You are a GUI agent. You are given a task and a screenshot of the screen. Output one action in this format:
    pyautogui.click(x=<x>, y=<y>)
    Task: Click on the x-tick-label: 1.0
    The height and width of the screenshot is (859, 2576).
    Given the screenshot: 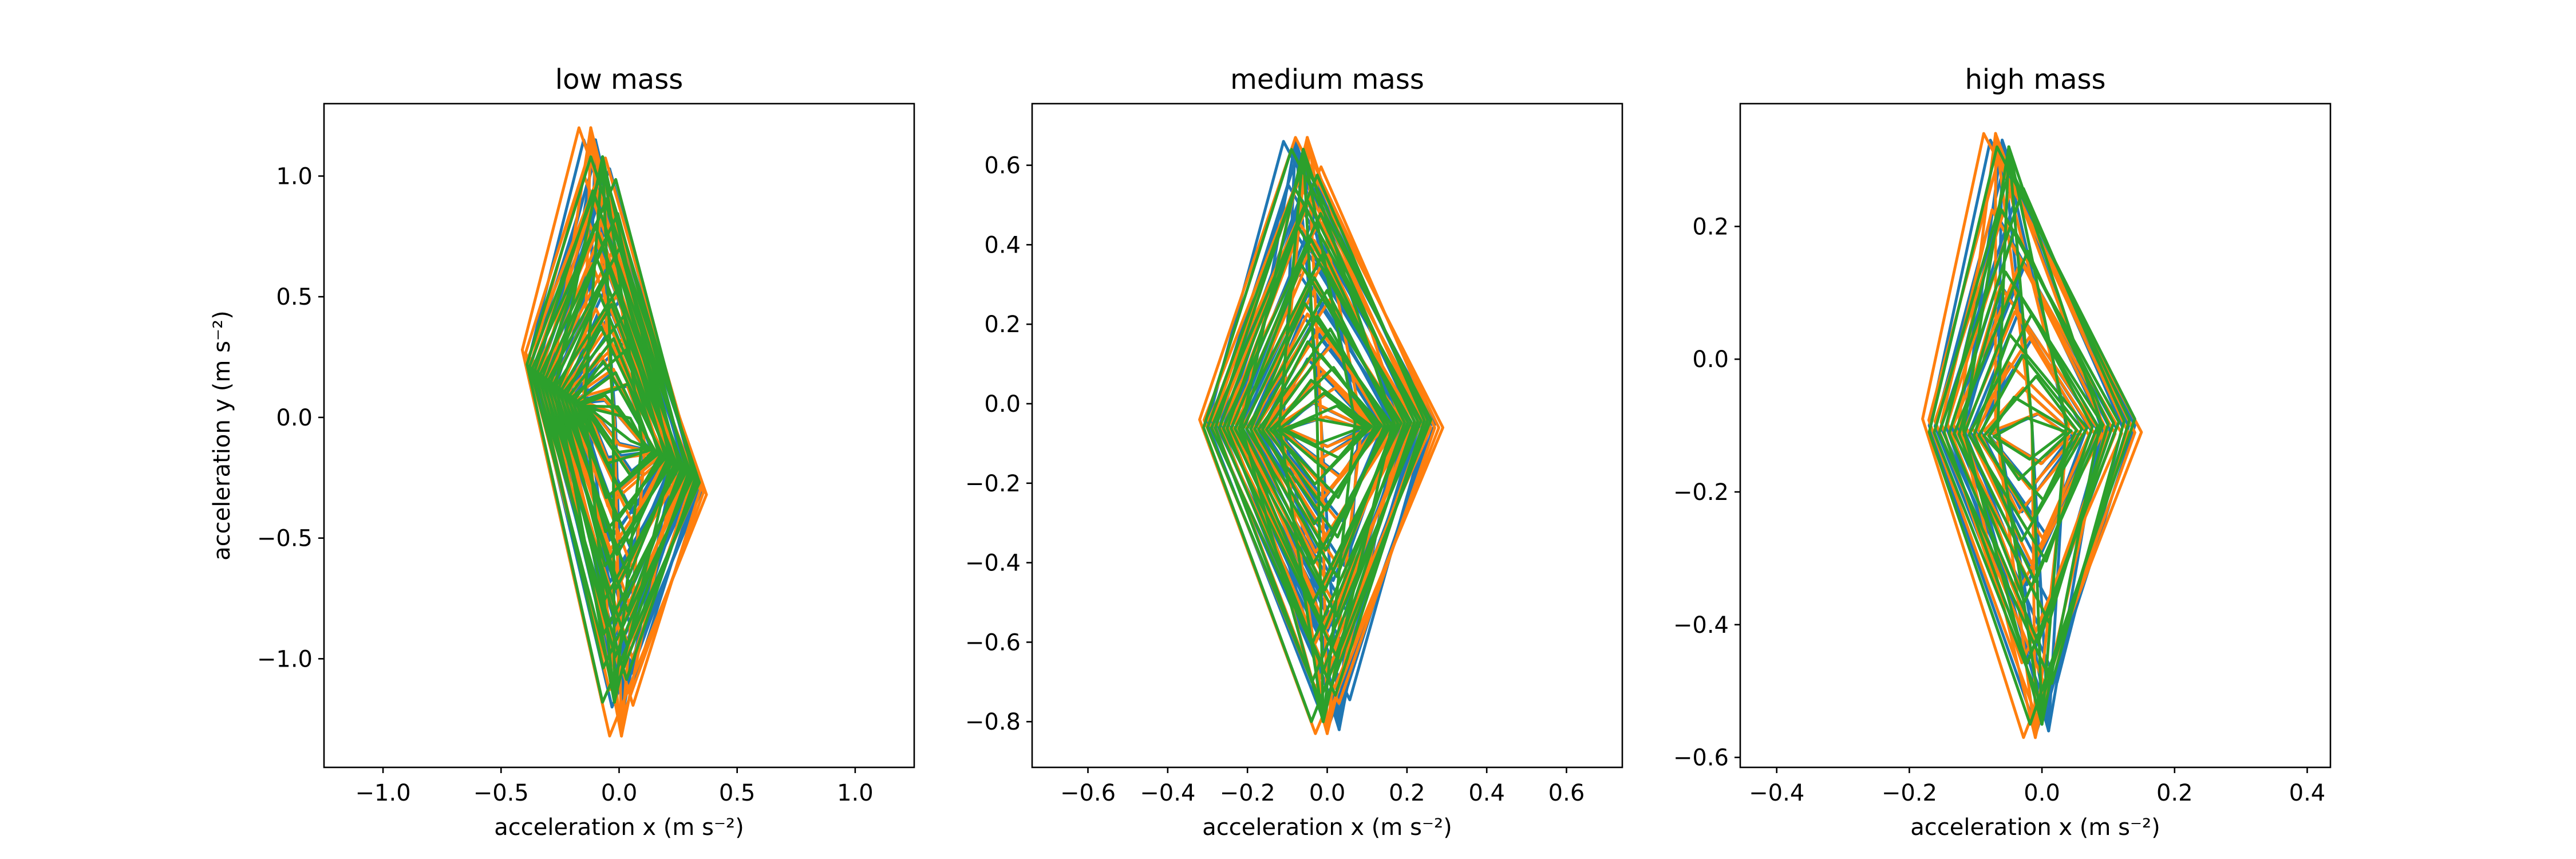 What is the action you would take?
    pyautogui.click(x=855, y=793)
    